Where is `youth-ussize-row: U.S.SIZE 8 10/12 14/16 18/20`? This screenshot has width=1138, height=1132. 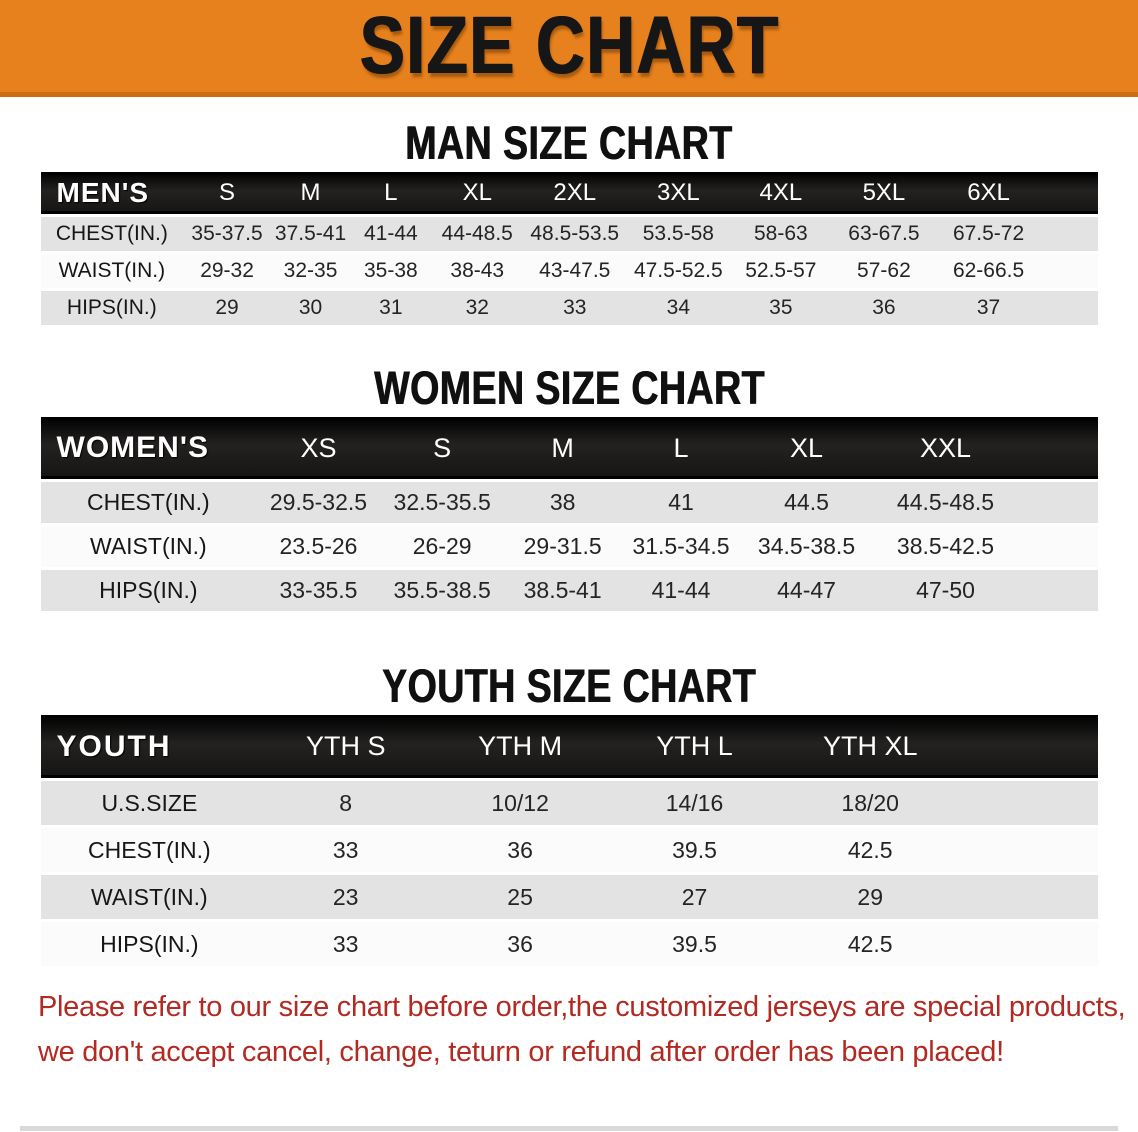
youth-ussize-row: U.S.SIZE 8 10/12 14/16 18/20 is located at coordinates (569, 803).